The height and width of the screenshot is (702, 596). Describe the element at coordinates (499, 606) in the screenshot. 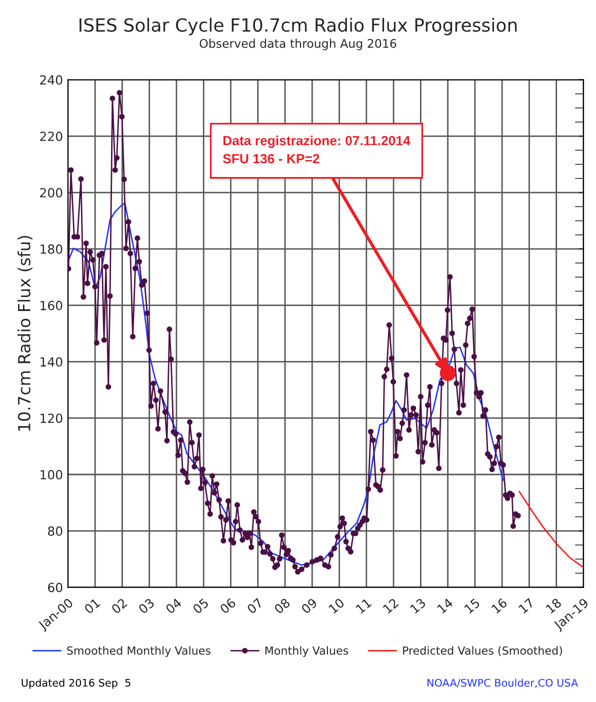

I see `x-tick-label: 16` at that location.